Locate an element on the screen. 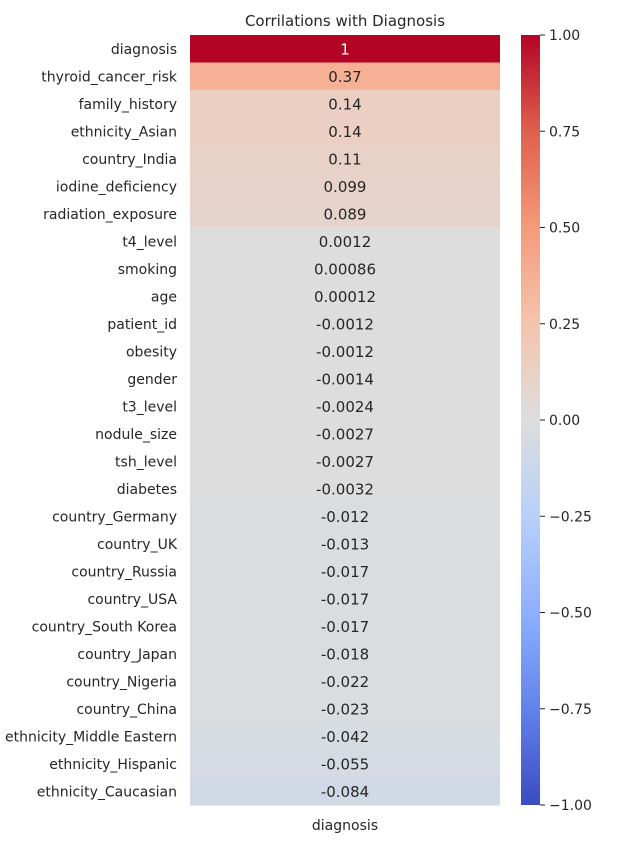  row-label: smoking is located at coordinates (147, 270).